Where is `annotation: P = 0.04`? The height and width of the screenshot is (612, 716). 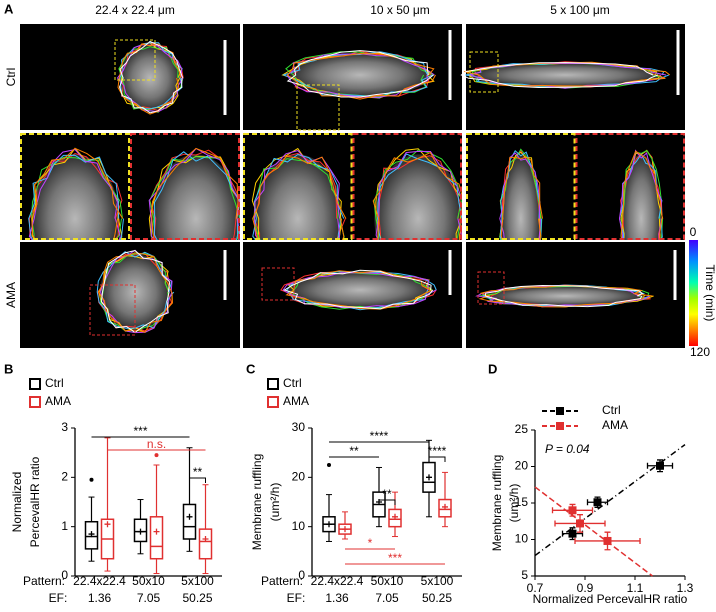 annotation: P = 0.04 is located at coordinates (567, 449).